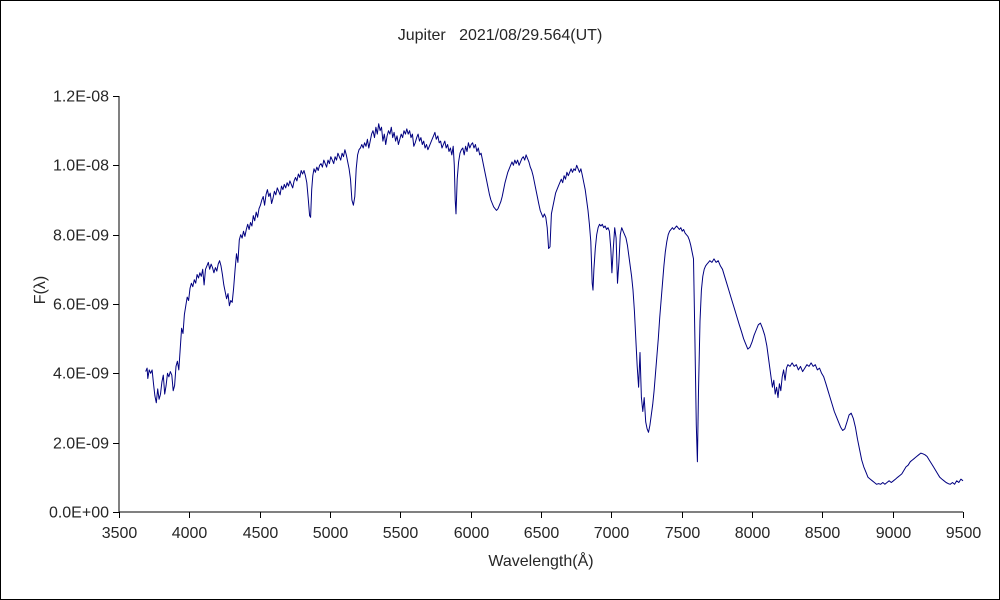  Describe the element at coordinates (612, 533) in the screenshot. I see `x-tick-label: 7000` at that location.